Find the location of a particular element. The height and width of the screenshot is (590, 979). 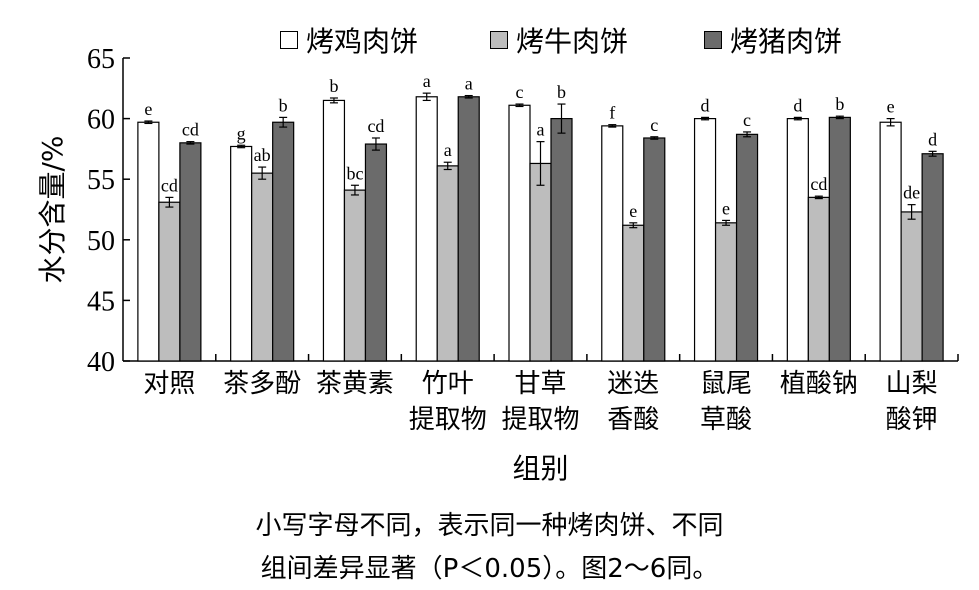

significance-label-0-0: e is located at coordinates (148, 109).